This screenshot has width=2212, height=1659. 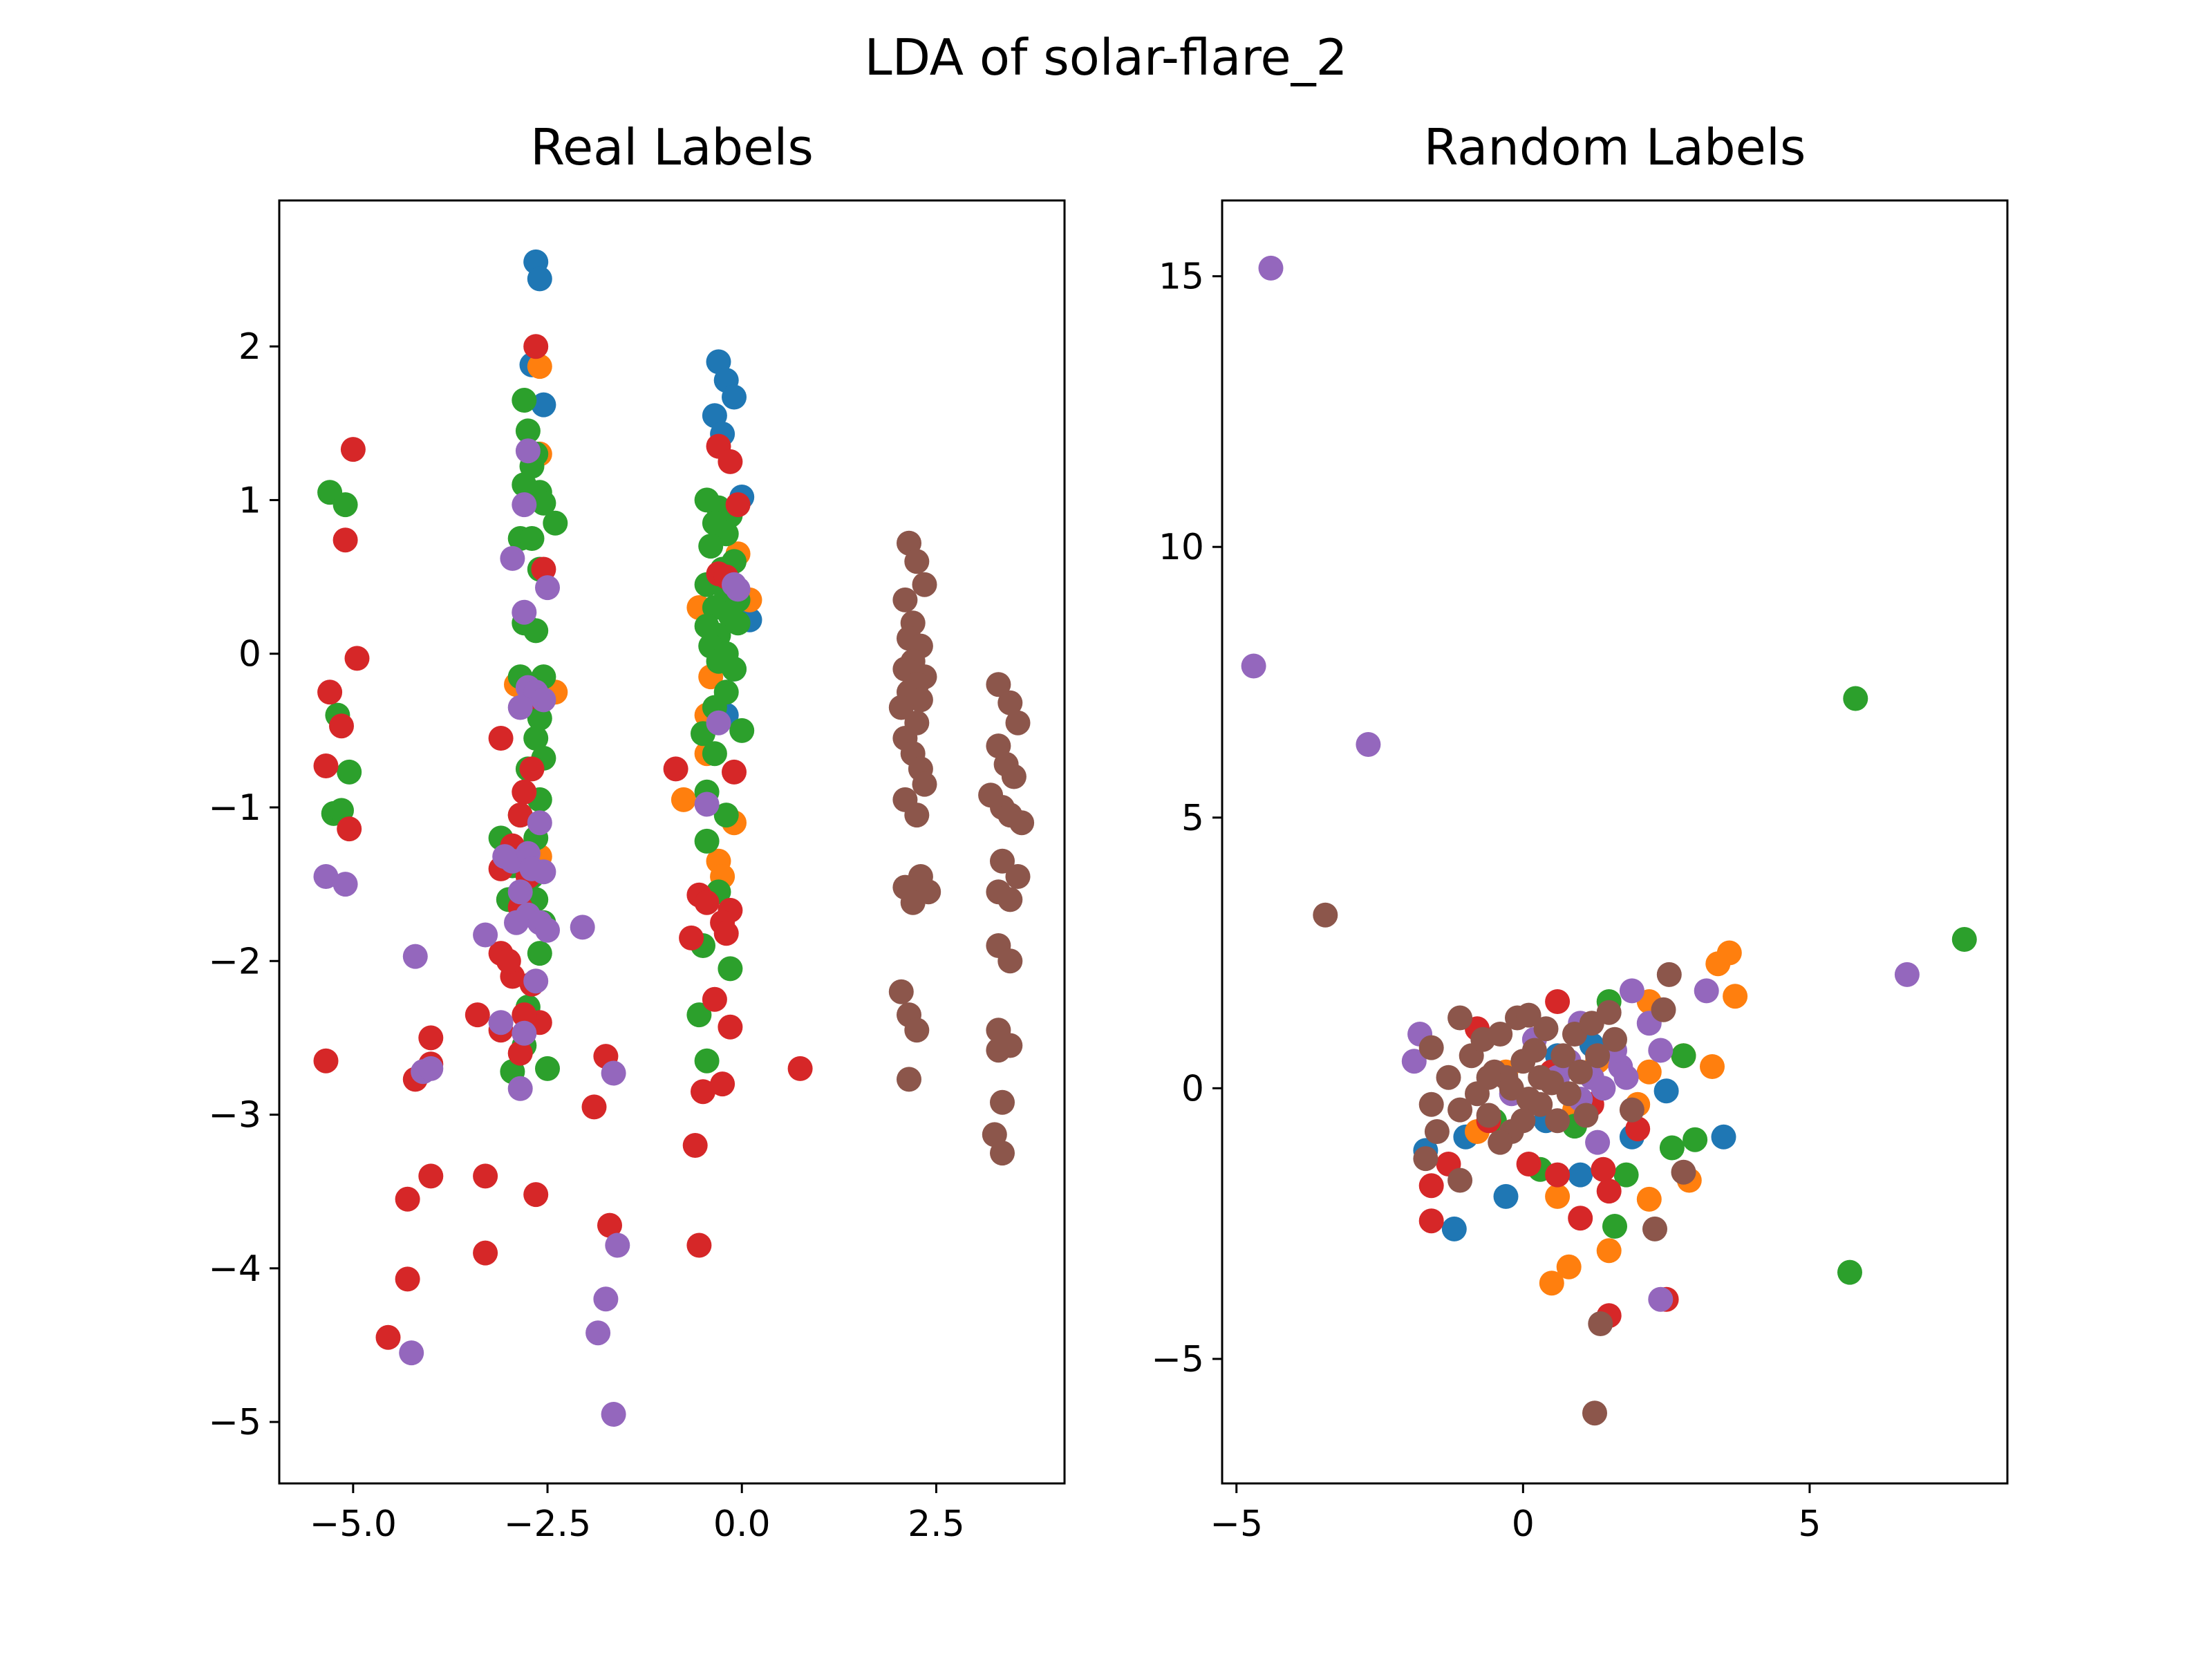 What do you see at coordinates (235, 1115) in the screenshot?
I see `real-labels-ytick-label-2: −3` at bounding box center [235, 1115].